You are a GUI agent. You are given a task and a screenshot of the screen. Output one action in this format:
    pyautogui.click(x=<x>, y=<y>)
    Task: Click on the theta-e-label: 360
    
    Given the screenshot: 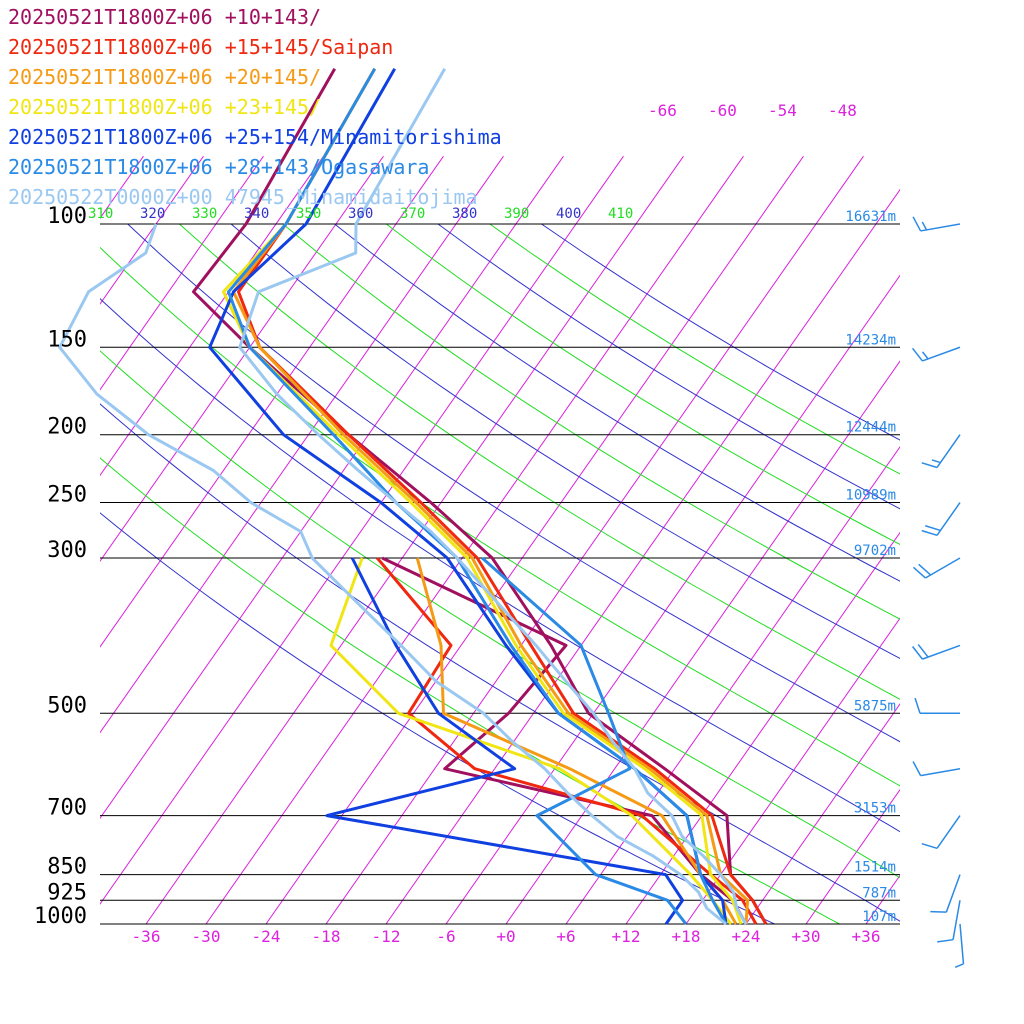 What is the action you would take?
    pyautogui.click(x=360, y=214)
    